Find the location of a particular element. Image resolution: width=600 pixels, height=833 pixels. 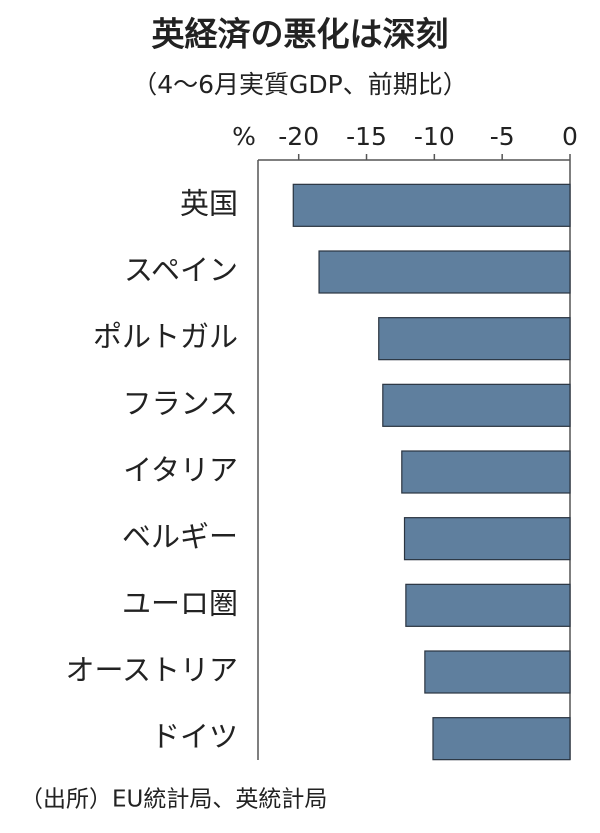

y-tick-label: オーストリア is located at coordinates (151, 670).